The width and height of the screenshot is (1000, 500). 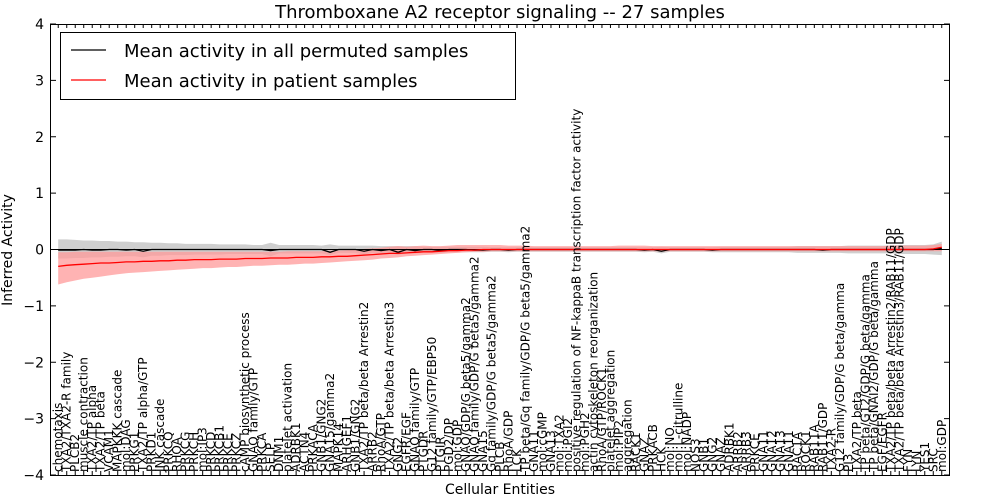 What do you see at coordinates (509, 441) in the screenshot?
I see `x-tick-label: RhoA/GDP` at bounding box center [509, 441].